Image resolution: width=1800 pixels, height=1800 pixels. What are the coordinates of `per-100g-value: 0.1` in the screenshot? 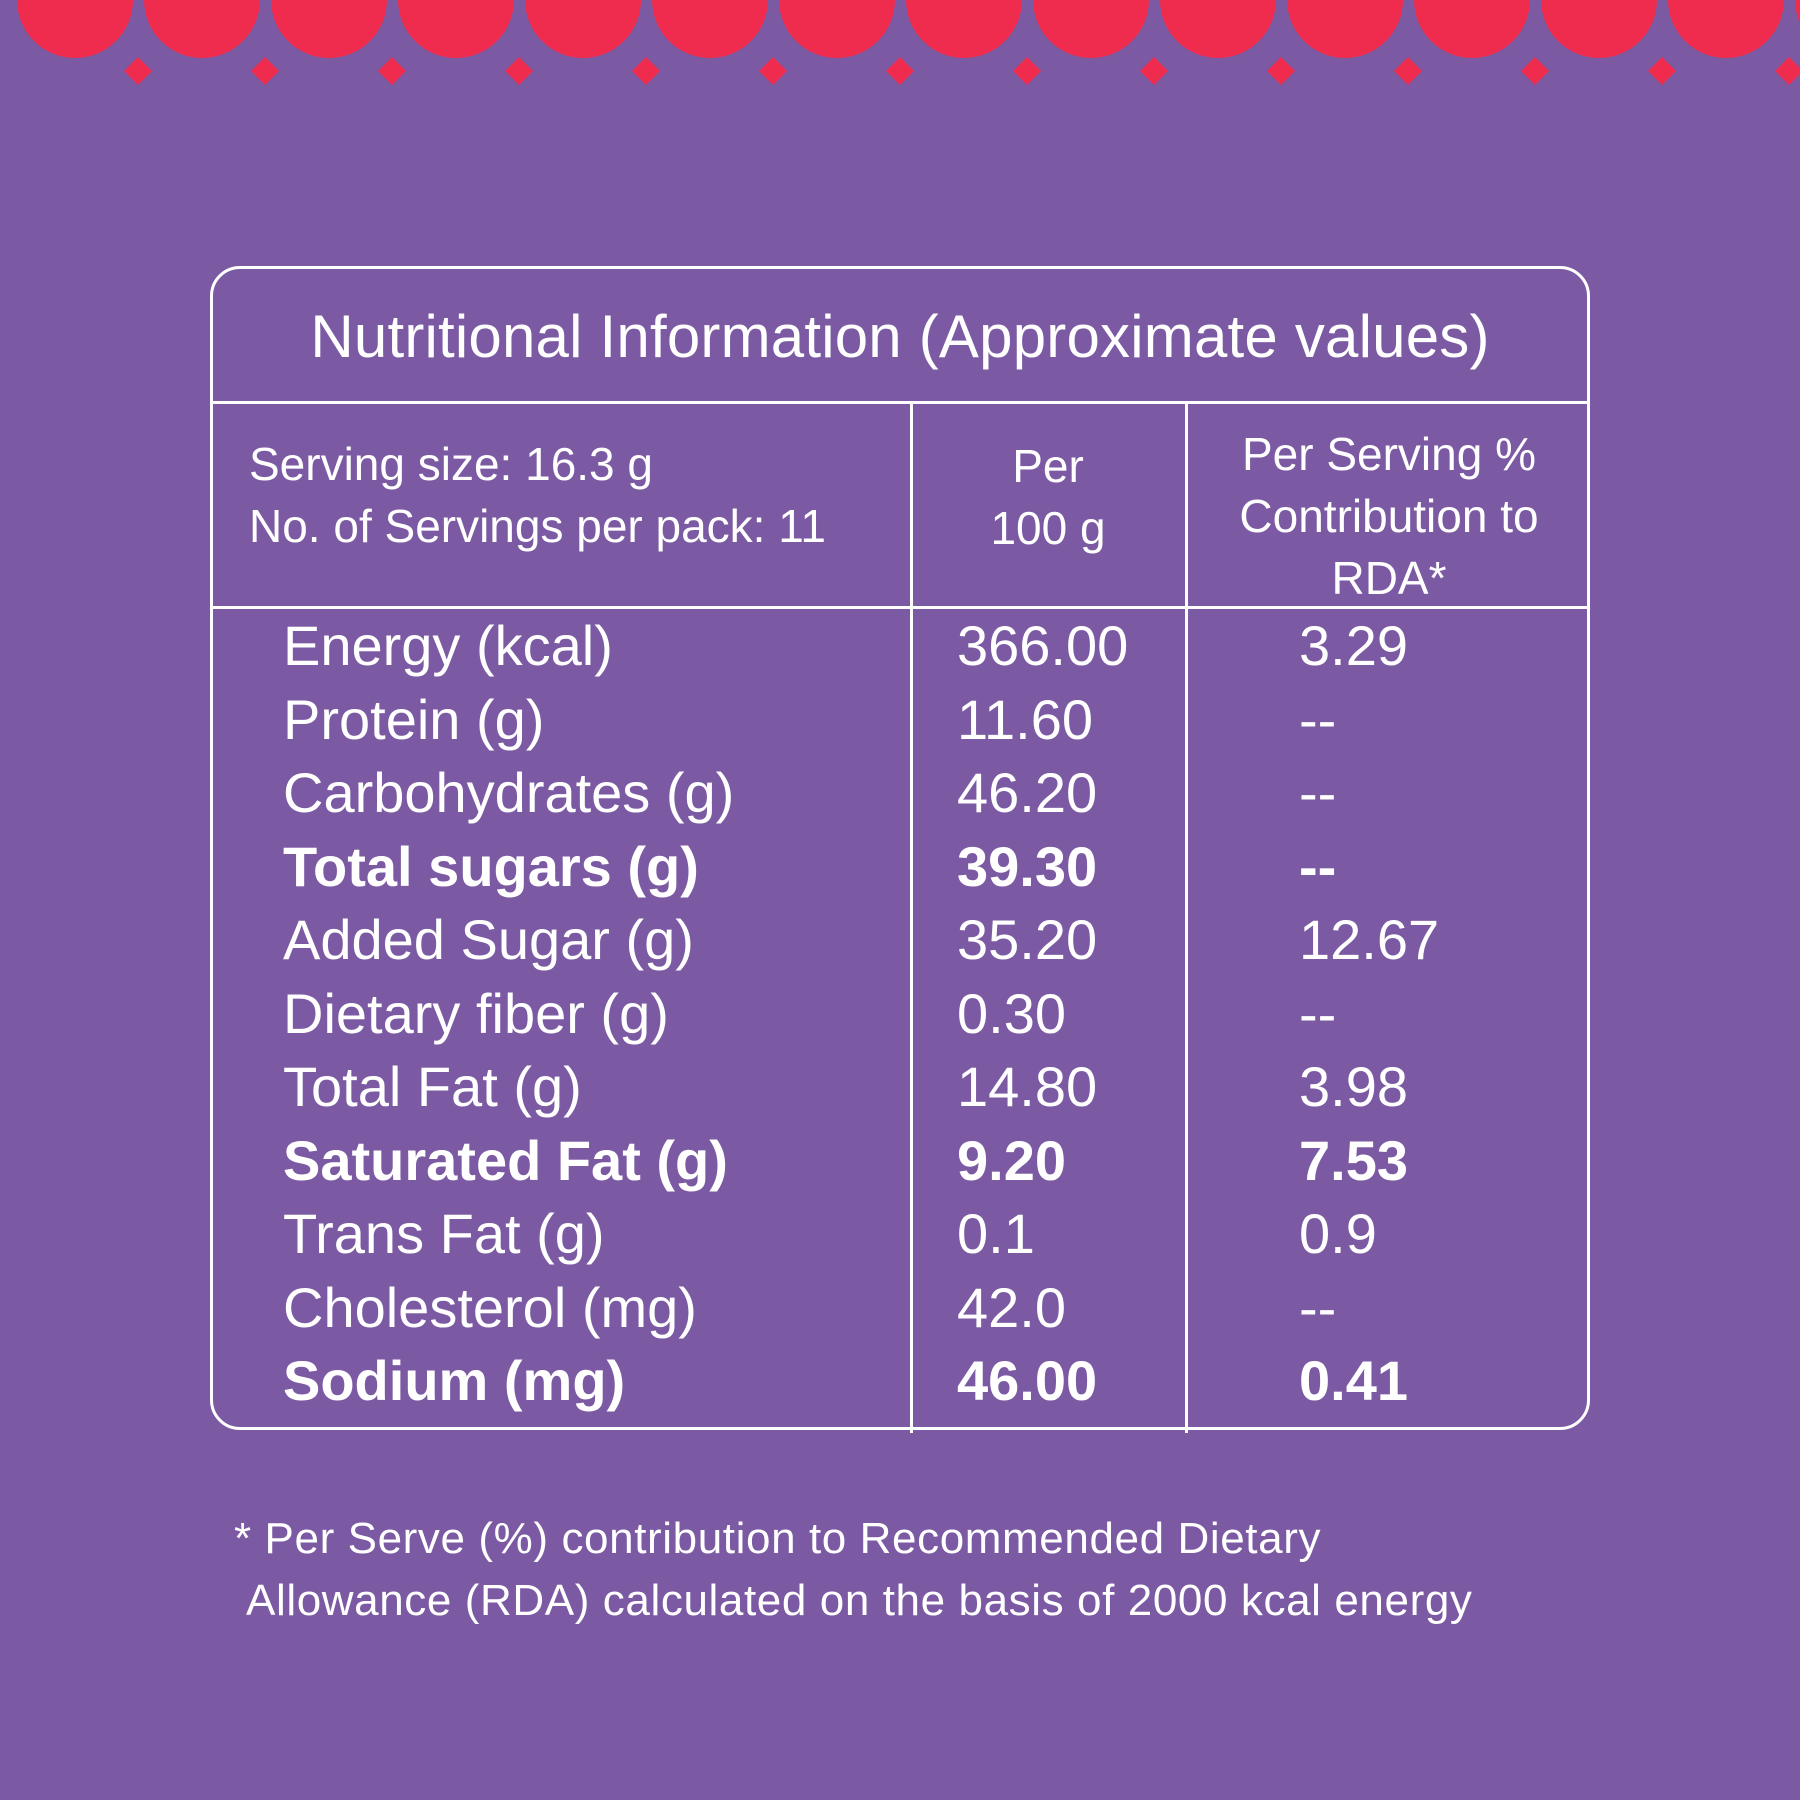 It's located at (996, 1233).